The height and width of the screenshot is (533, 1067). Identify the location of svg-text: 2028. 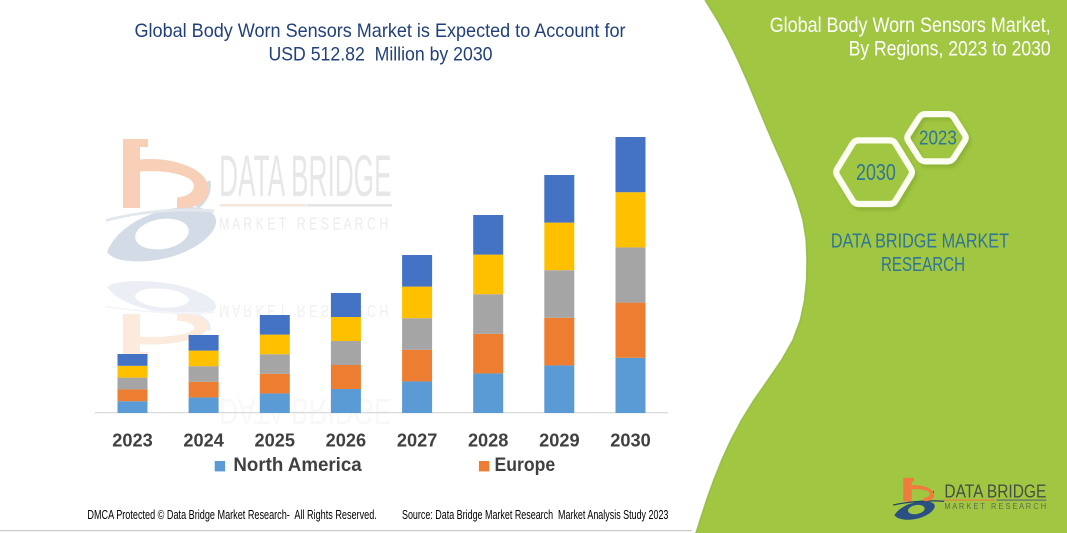
(488, 439).